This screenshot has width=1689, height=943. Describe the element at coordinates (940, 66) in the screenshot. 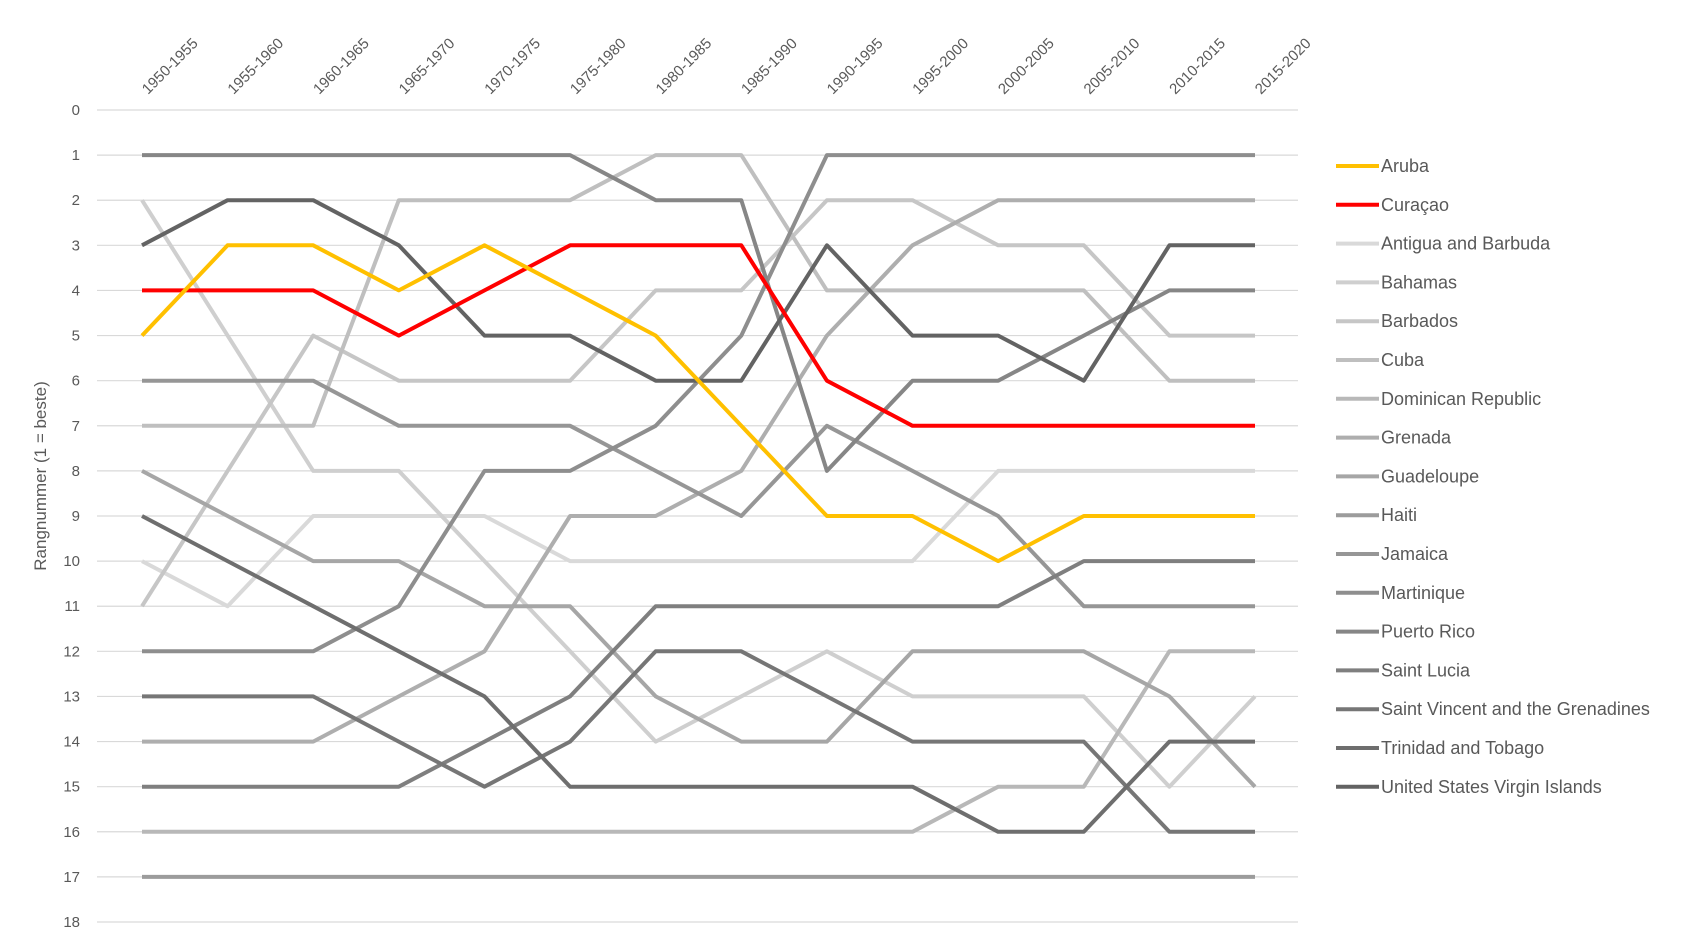

I see `x-tick-label: 1995-2000` at that location.